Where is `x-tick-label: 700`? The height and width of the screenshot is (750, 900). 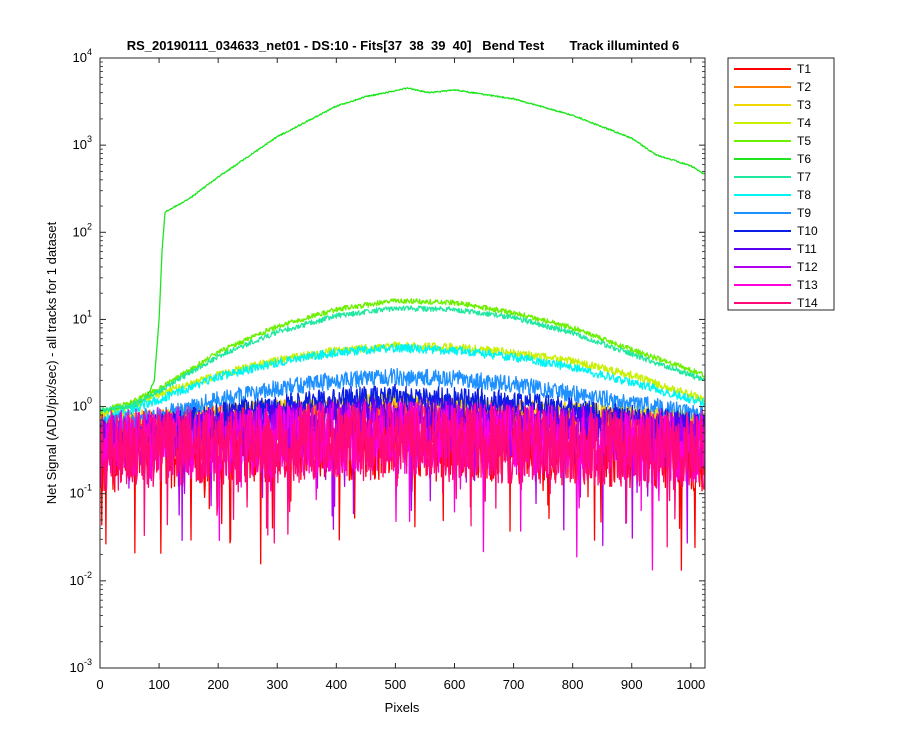 x-tick-label: 700 is located at coordinates (514, 684).